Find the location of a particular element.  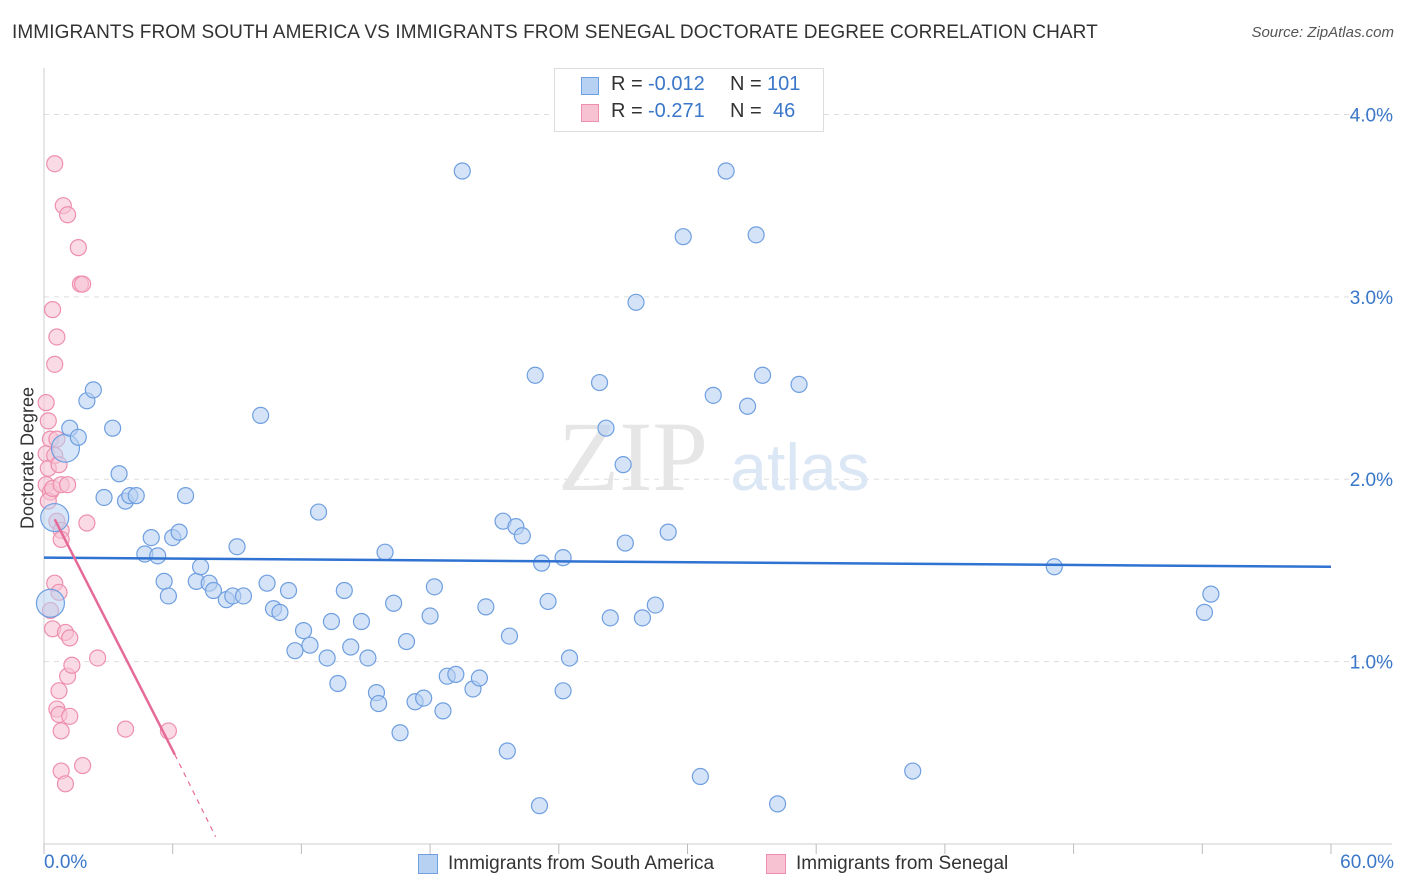

legend-label: Immigrants from South America is located at coordinates (581, 863).